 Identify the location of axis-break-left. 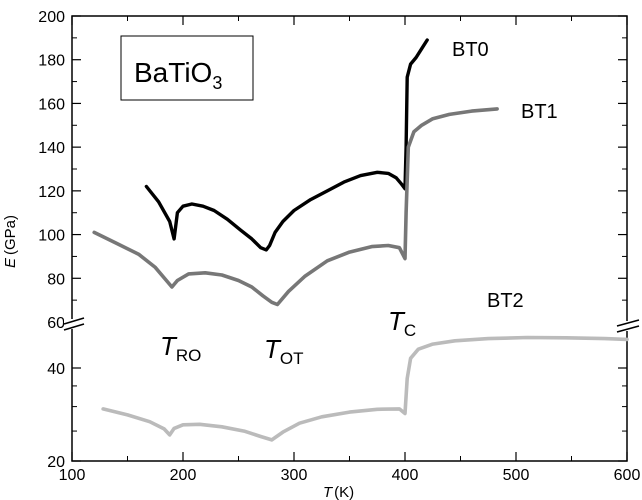
(74, 324).